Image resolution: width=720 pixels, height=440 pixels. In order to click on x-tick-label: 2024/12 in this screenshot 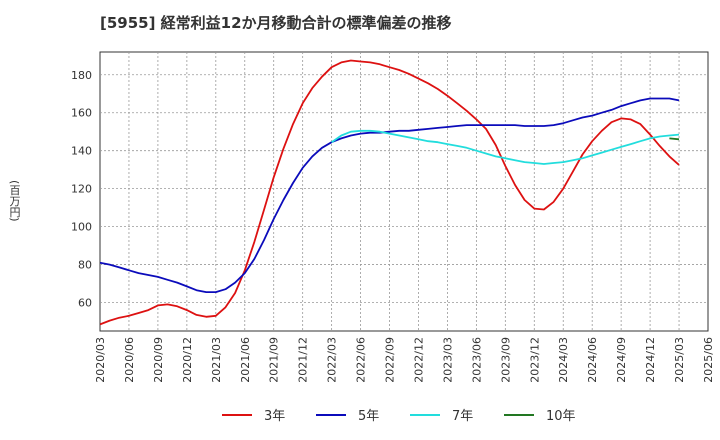, I will do `click(650, 360)`.